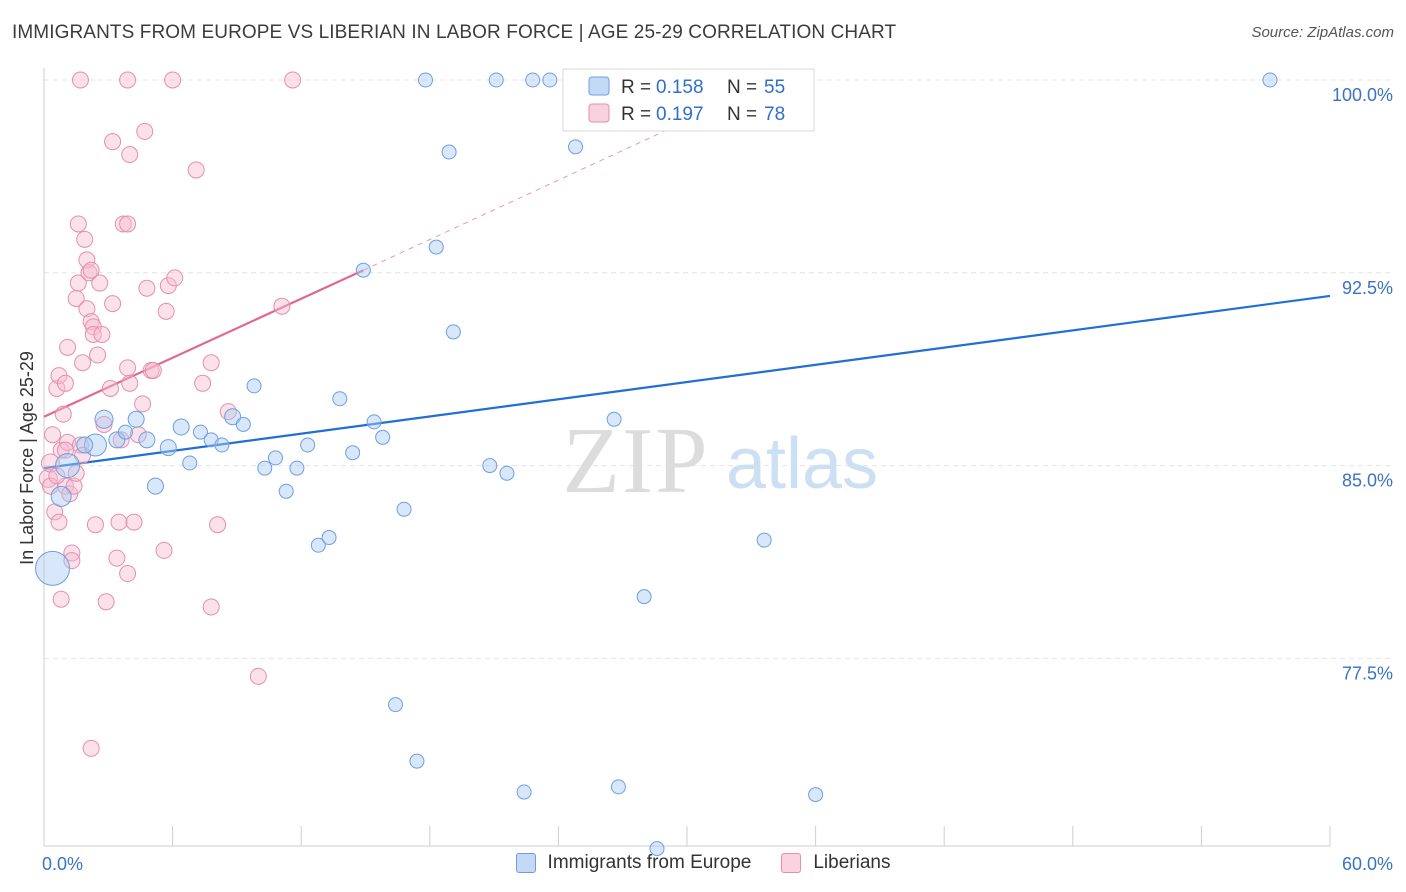  What do you see at coordinates (636, 114) in the screenshot?
I see `legend-r-label-2: R =` at bounding box center [636, 114].